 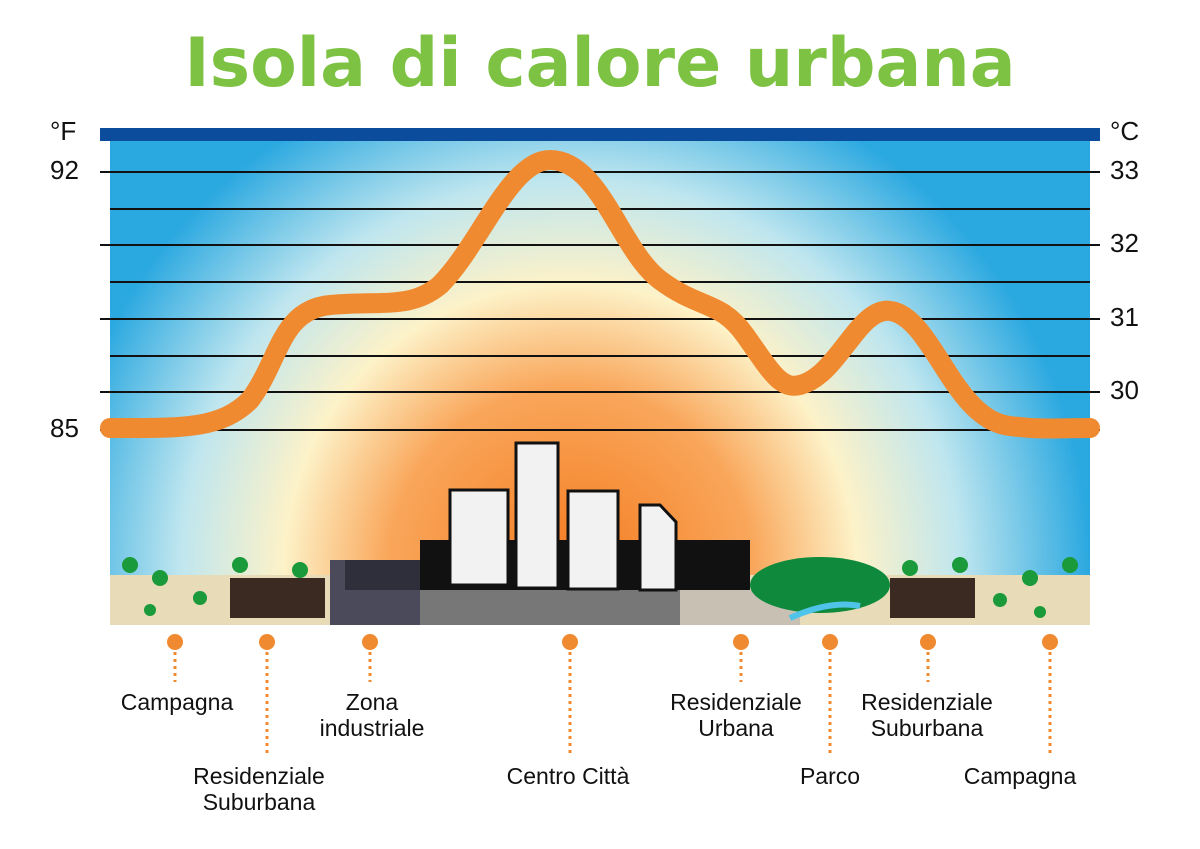 What do you see at coordinates (1124, 170) in the screenshot?
I see `right-tick-label: 33` at bounding box center [1124, 170].